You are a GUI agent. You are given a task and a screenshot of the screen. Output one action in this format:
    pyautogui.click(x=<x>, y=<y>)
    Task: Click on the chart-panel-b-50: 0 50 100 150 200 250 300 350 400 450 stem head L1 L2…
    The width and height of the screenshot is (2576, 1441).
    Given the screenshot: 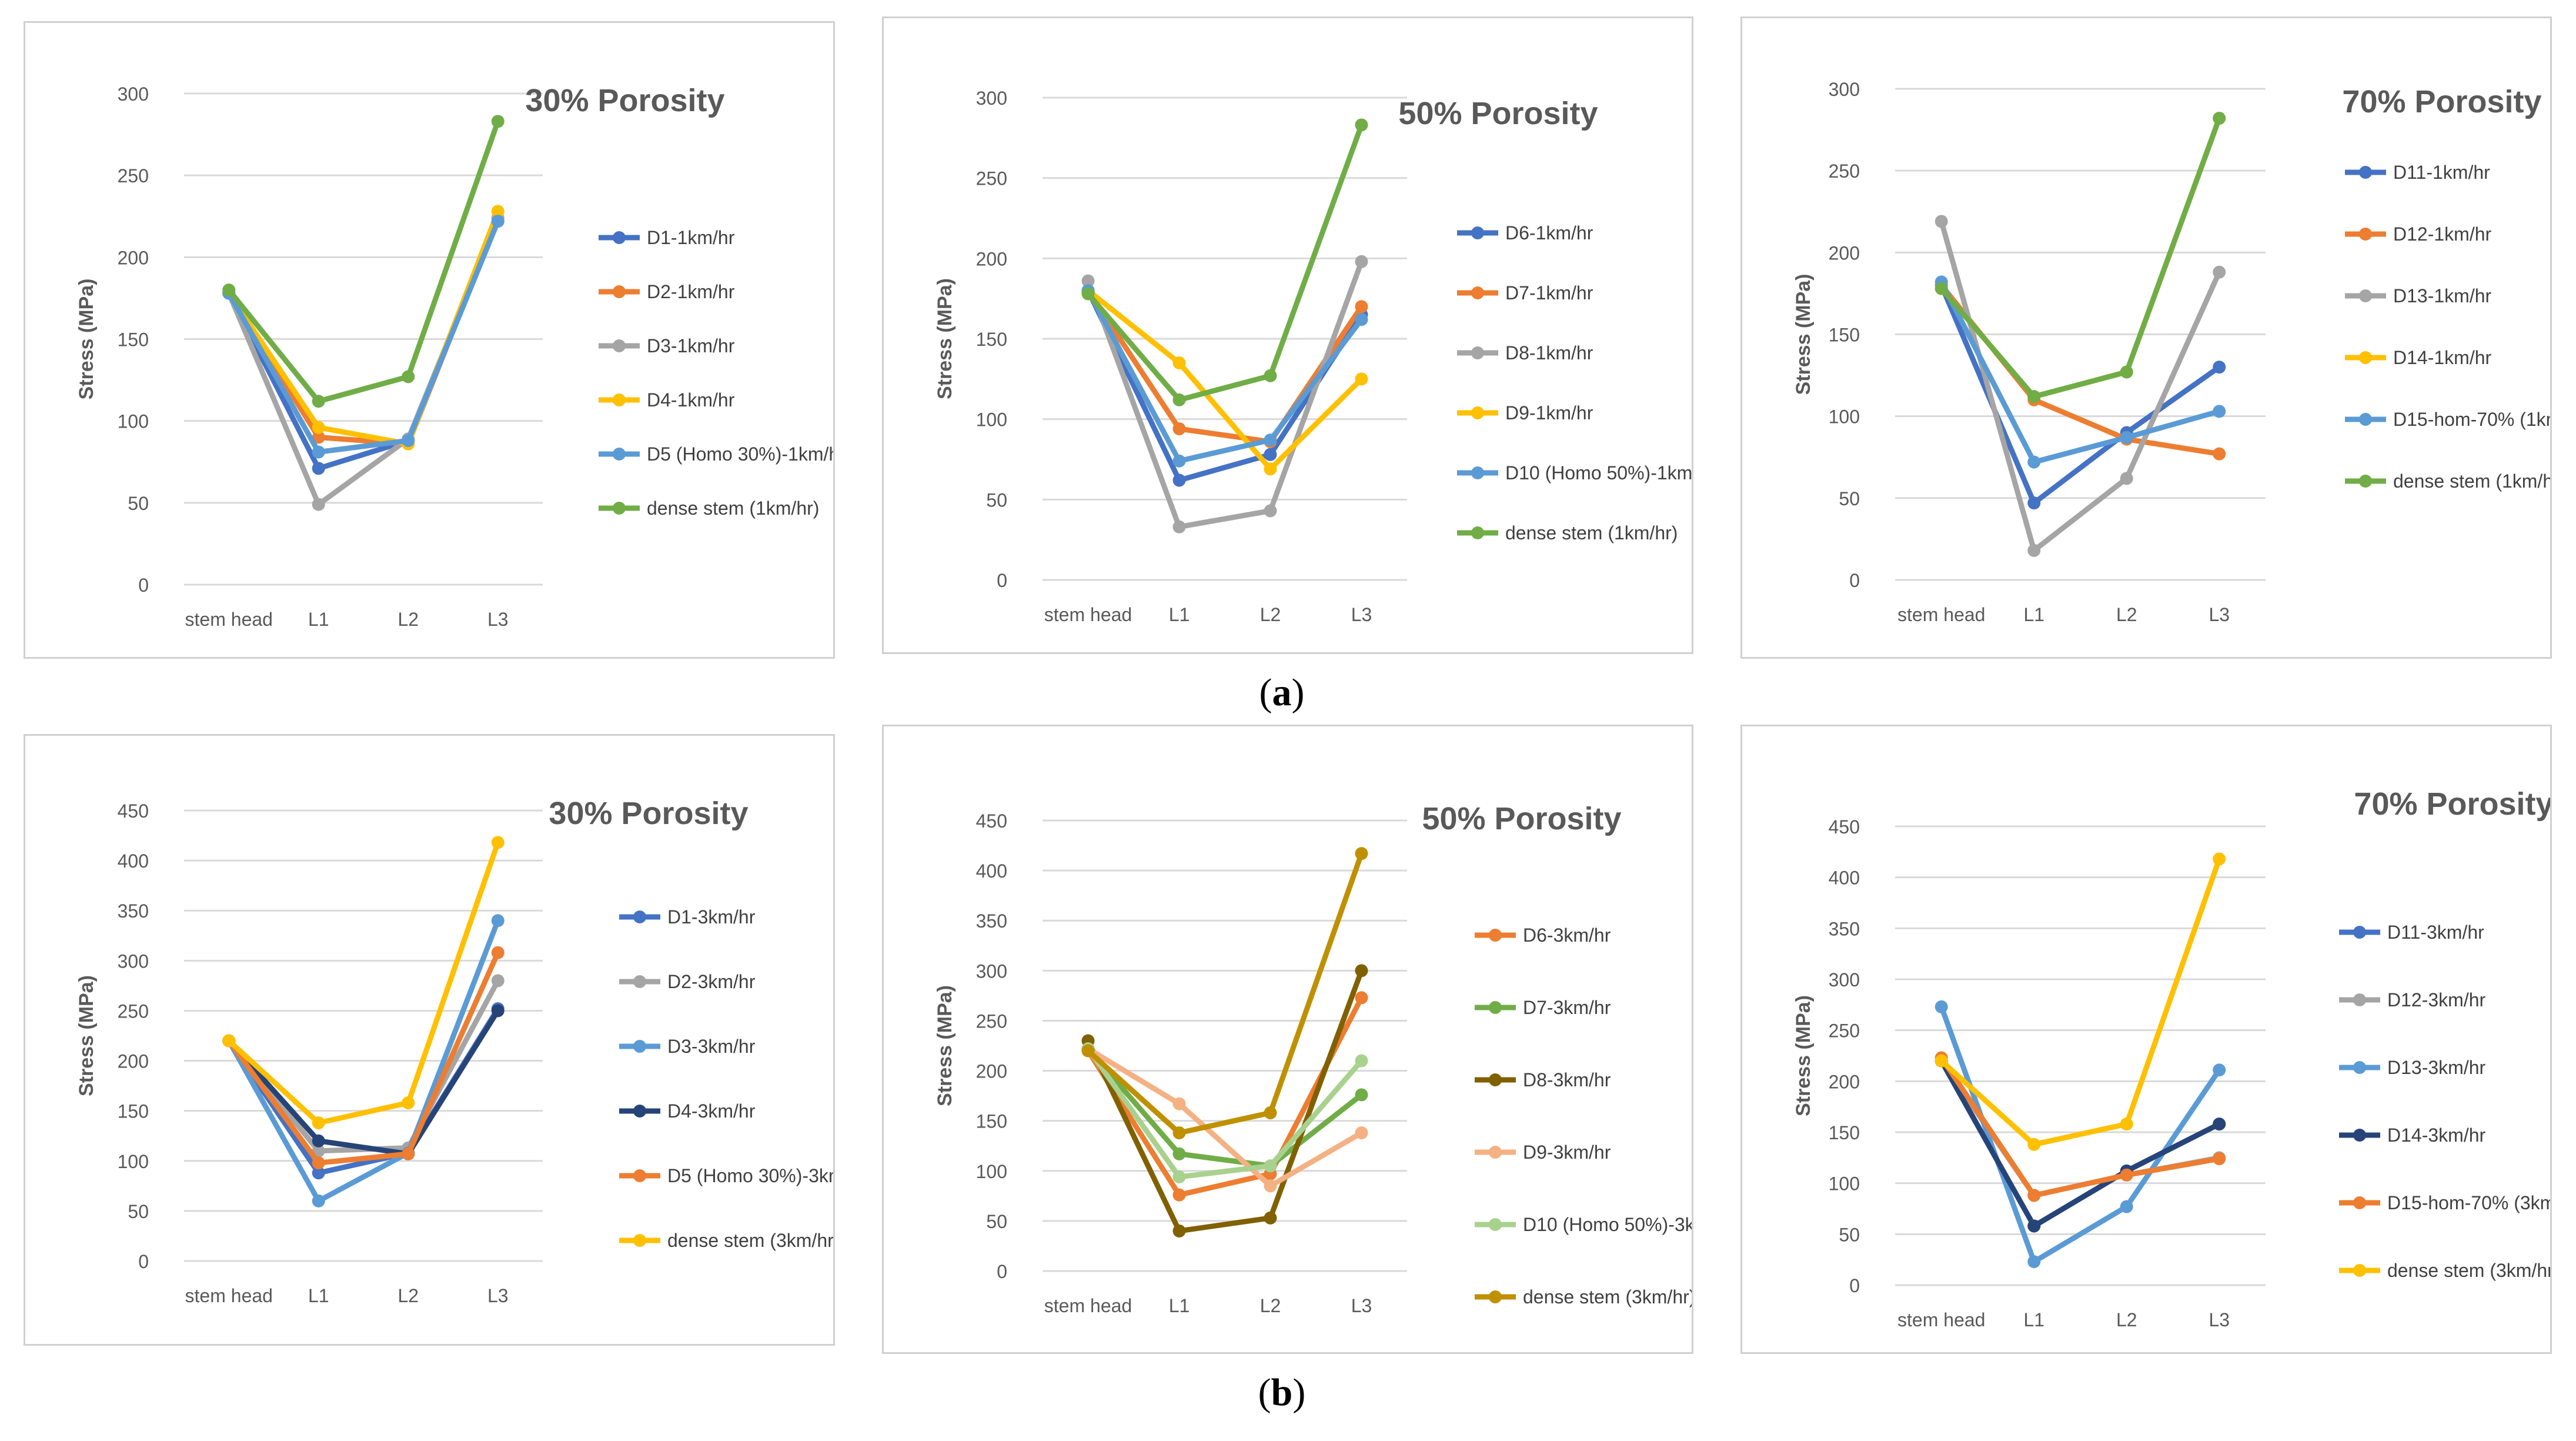 What is the action you would take?
    pyautogui.click(x=1287, y=1039)
    